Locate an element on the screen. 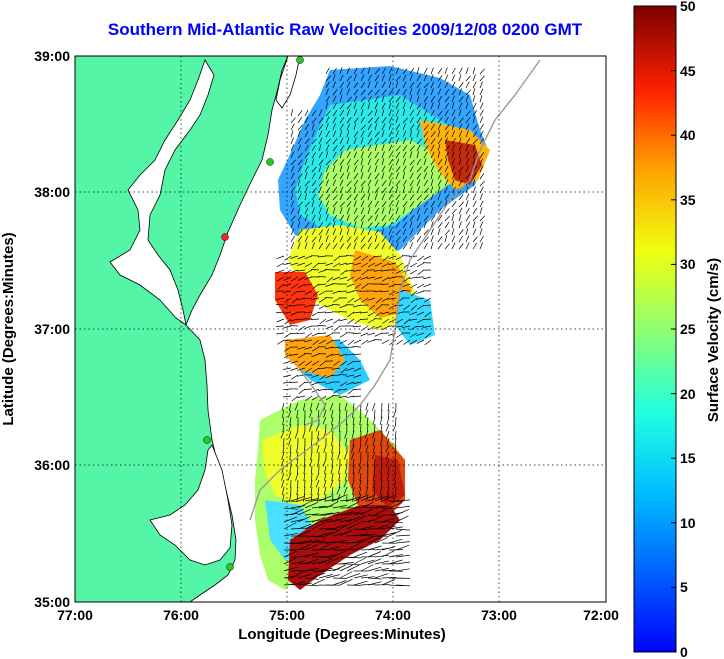  y-tick-label: 38:00 is located at coordinates (52, 192).